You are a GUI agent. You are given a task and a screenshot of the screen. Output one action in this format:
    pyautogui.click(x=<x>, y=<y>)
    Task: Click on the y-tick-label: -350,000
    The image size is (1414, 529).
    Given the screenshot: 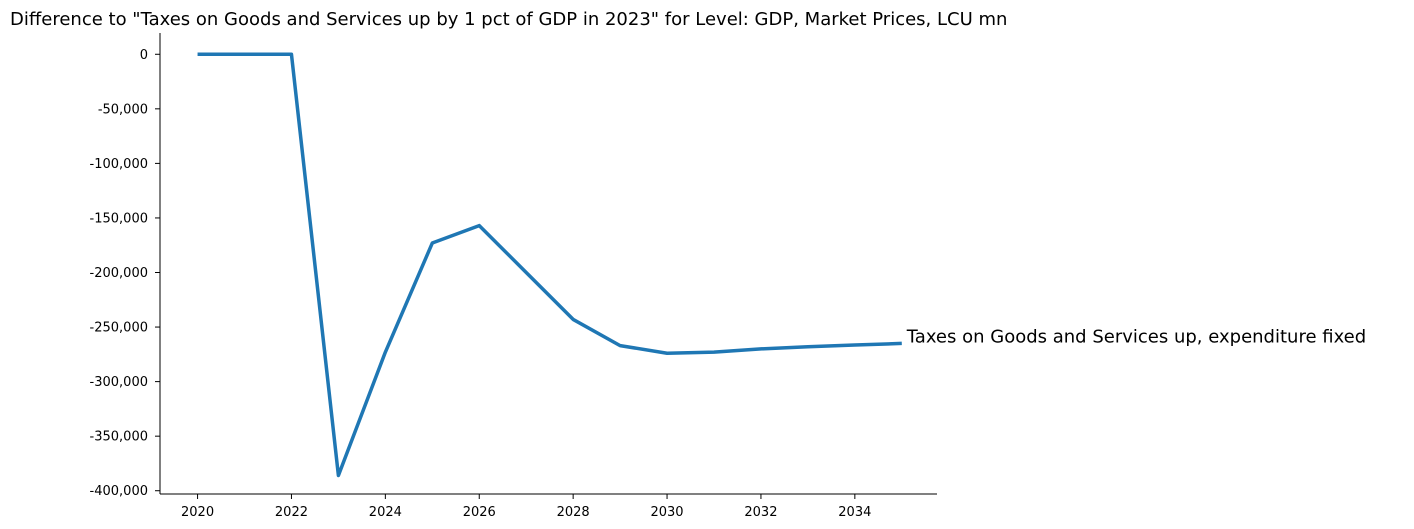 What is the action you would take?
    pyautogui.click(x=119, y=437)
    